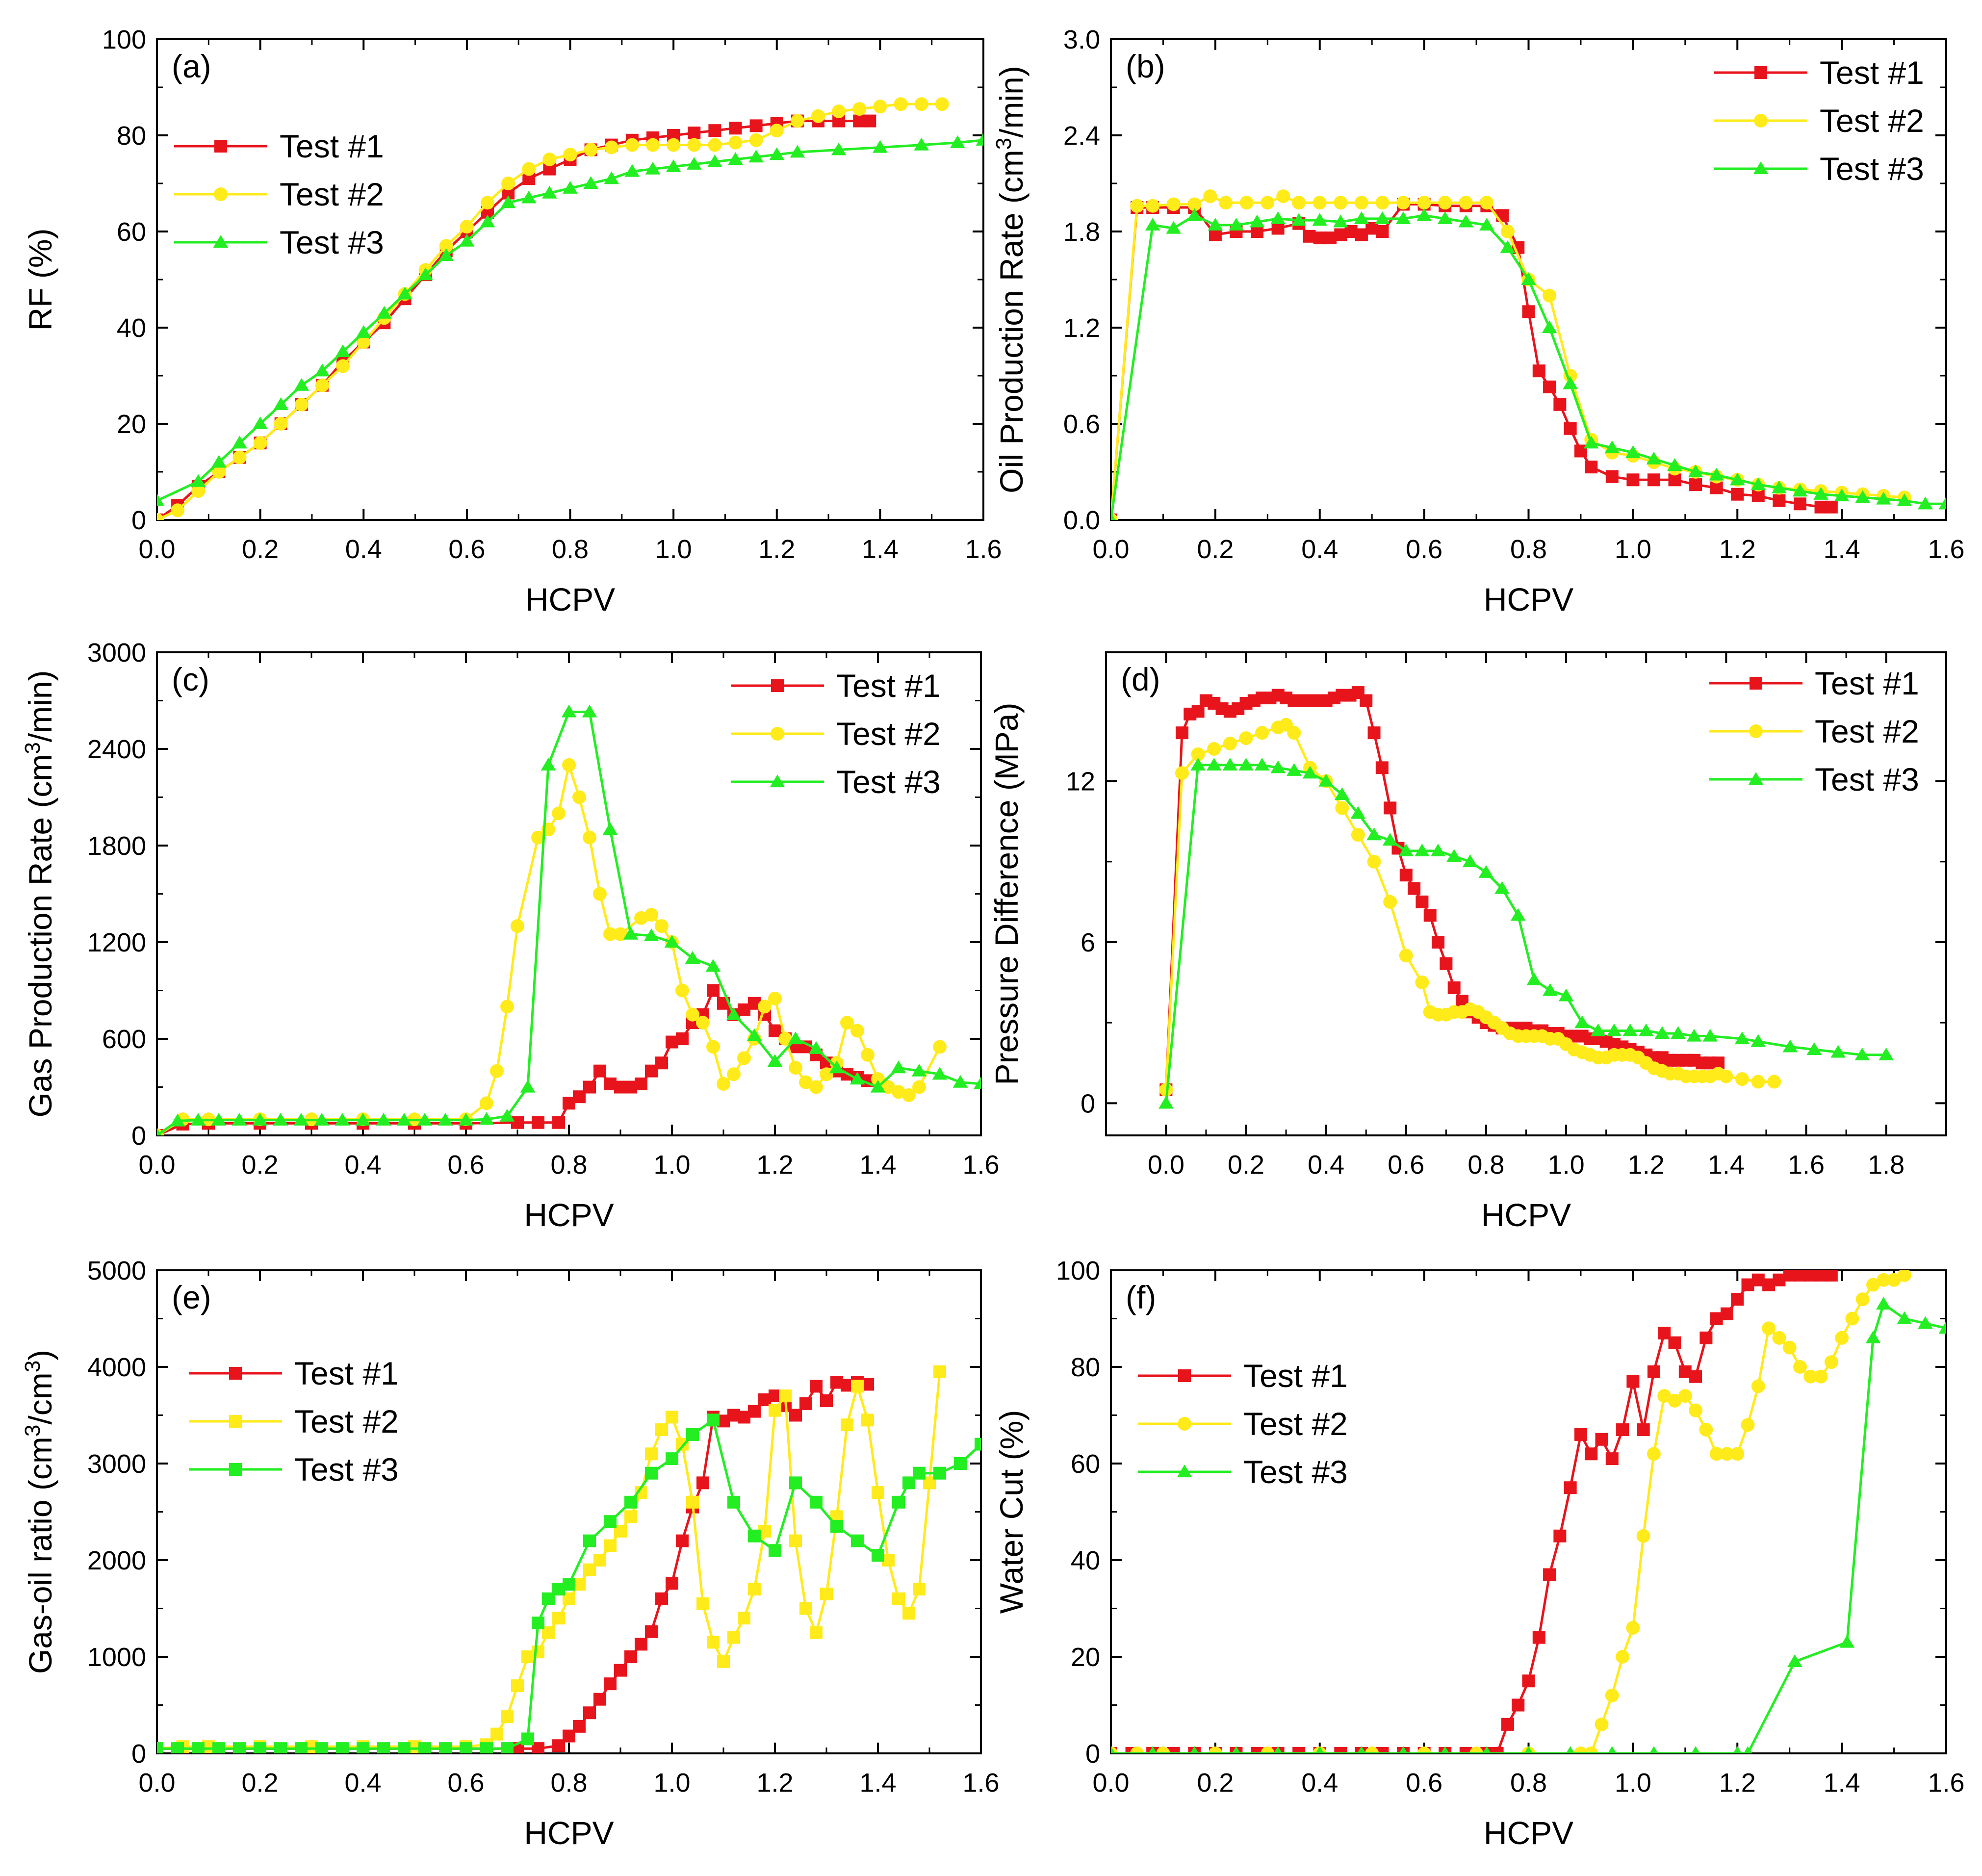  What do you see at coordinates (279, 242) in the screenshot?
I see `legend-item-test3: Test #3` at bounding box center [279, 242].